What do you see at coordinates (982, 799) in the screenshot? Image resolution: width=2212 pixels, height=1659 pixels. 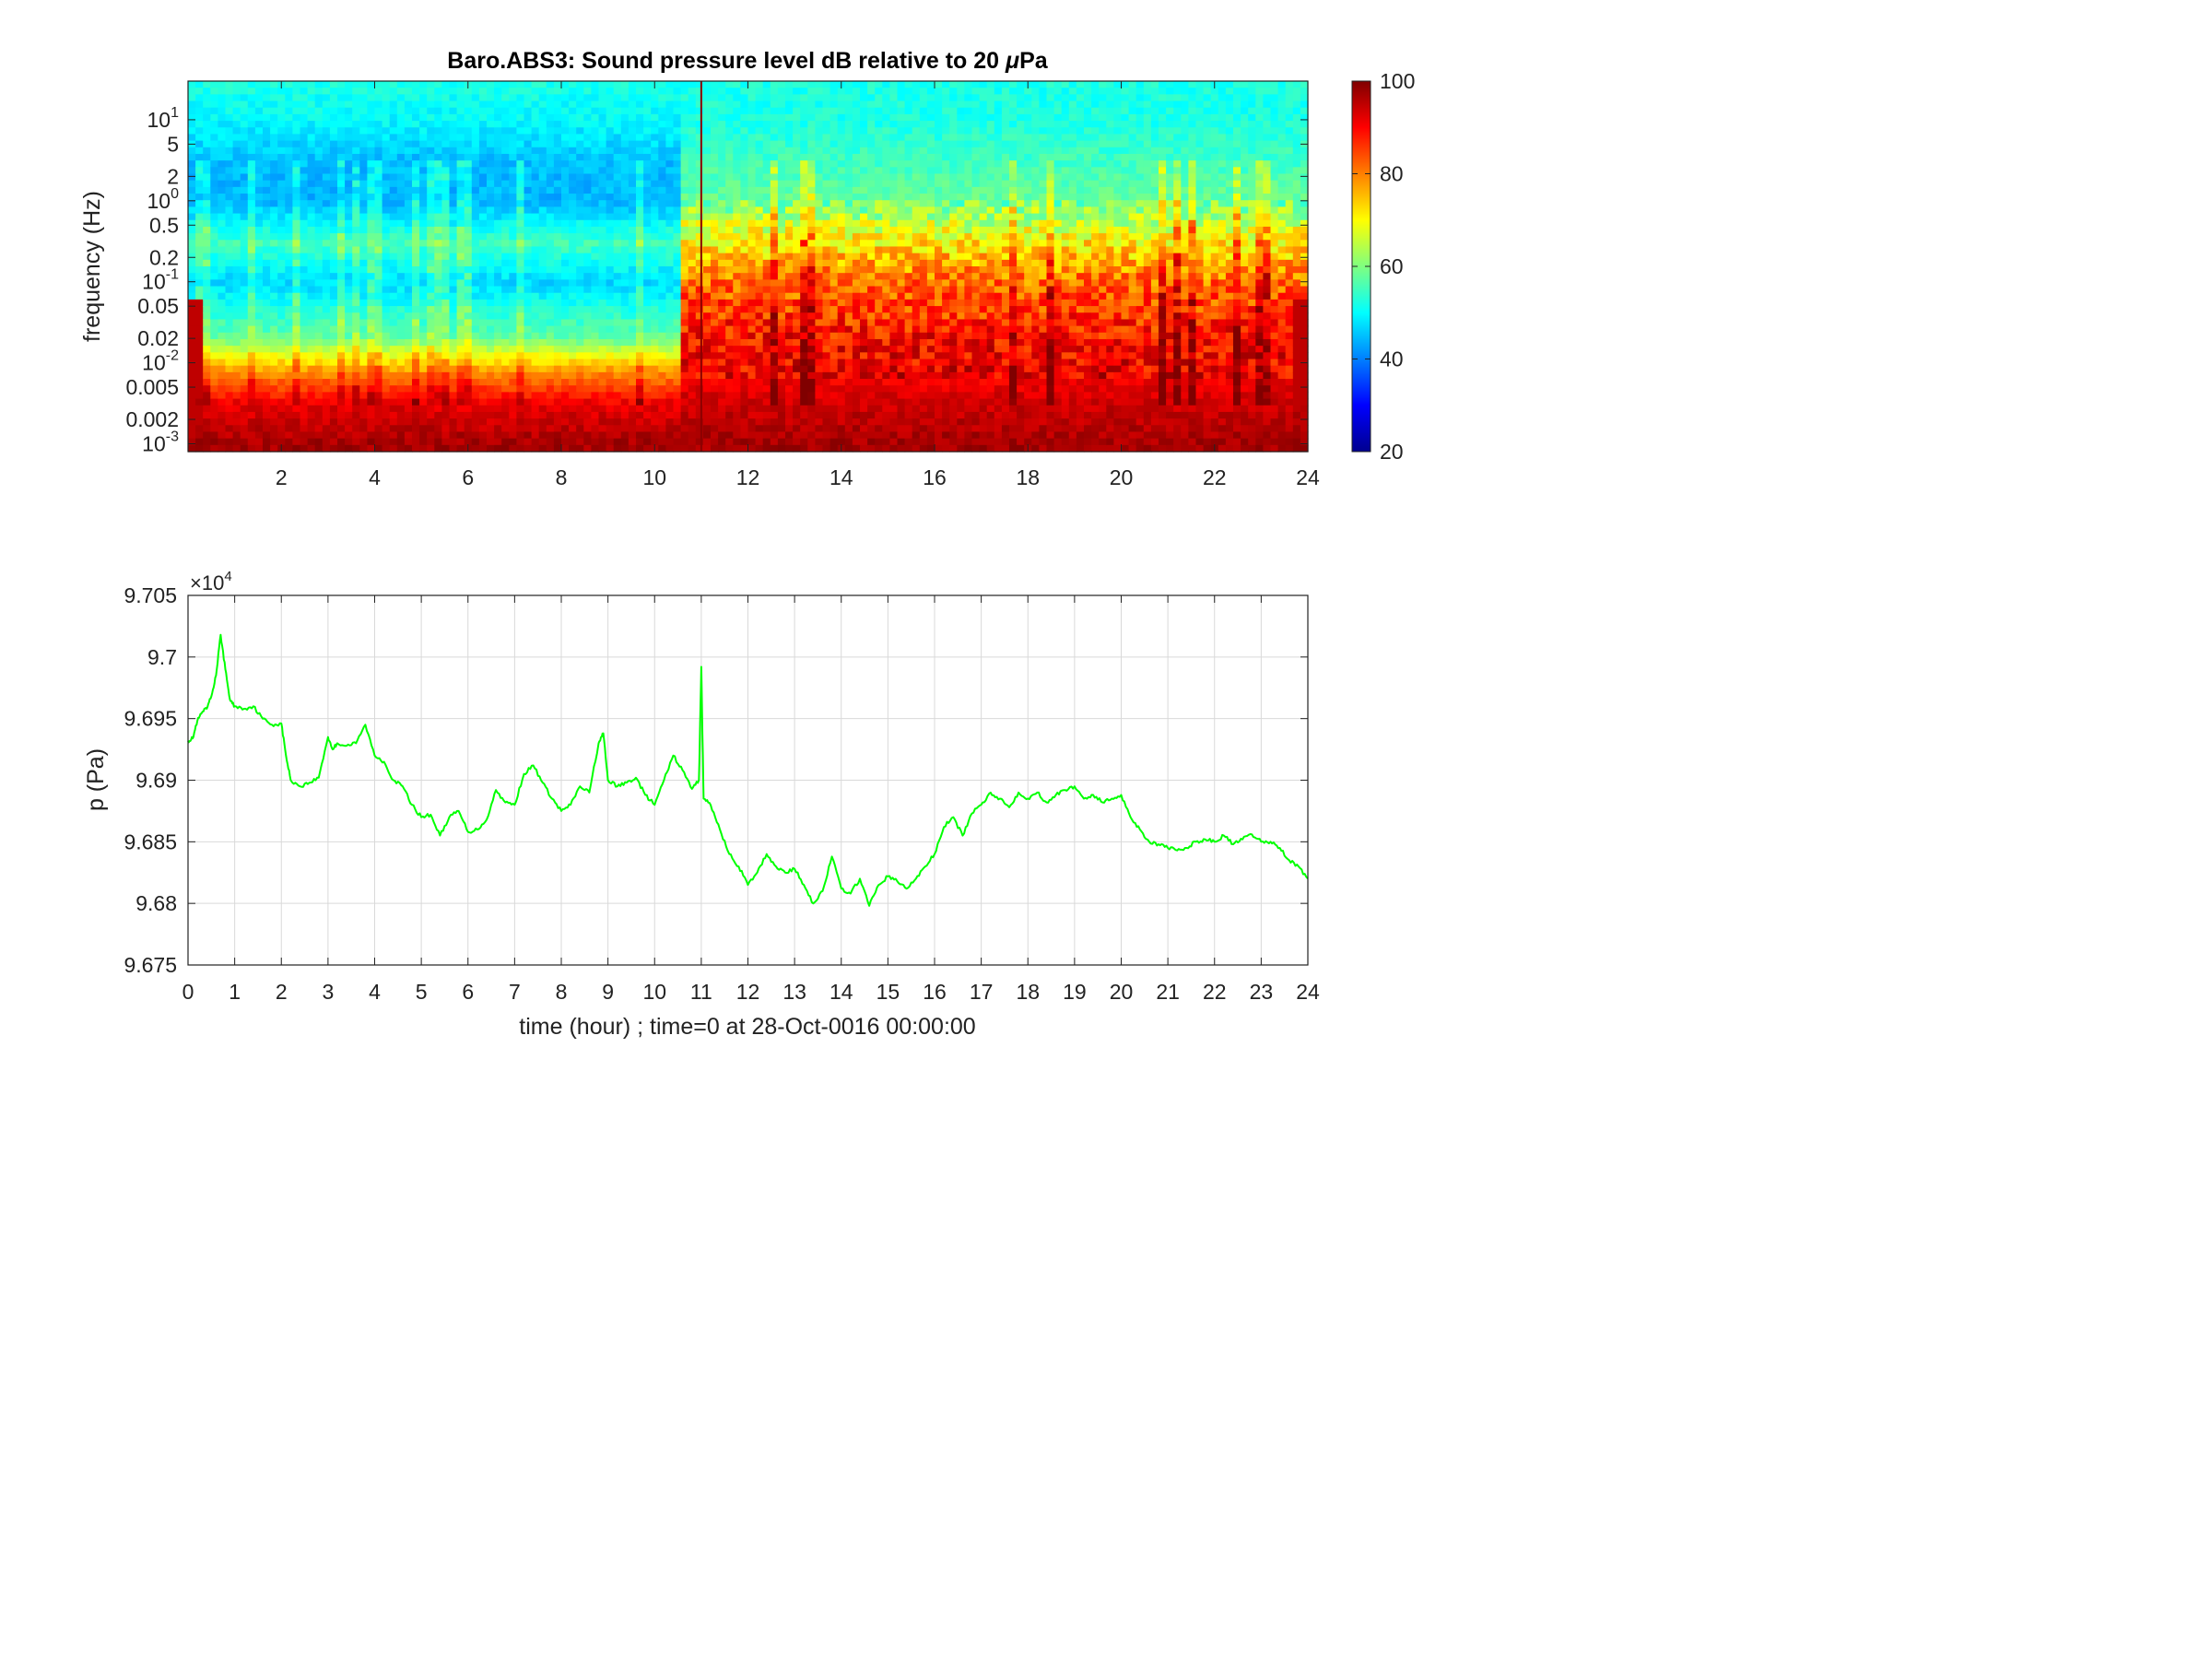 I see `pressure-x-tick: 17` at bounding box center [982, 799].